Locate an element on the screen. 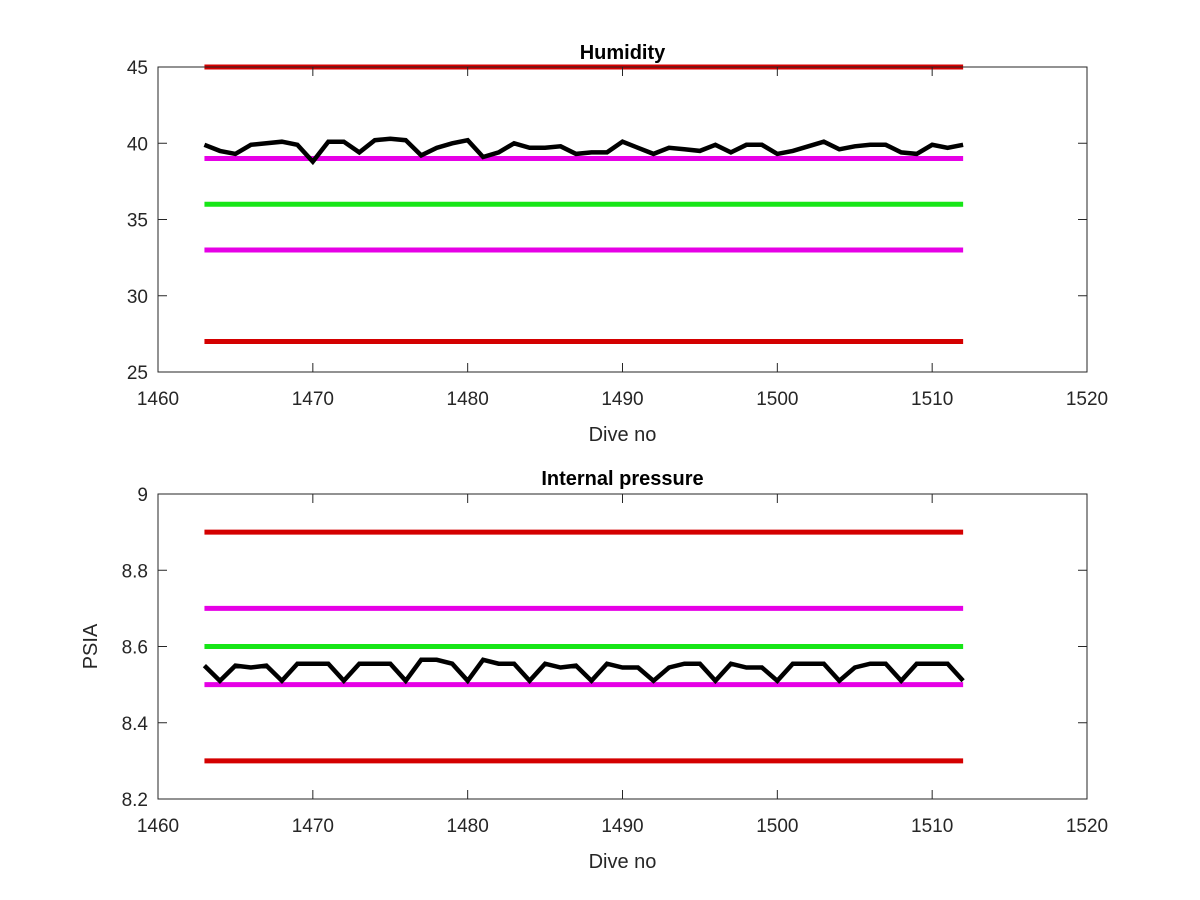 The width and height of the screenshot is (1200, 900). pressure-y-tick-label: 8.6 is located at coordinates (135, 648).